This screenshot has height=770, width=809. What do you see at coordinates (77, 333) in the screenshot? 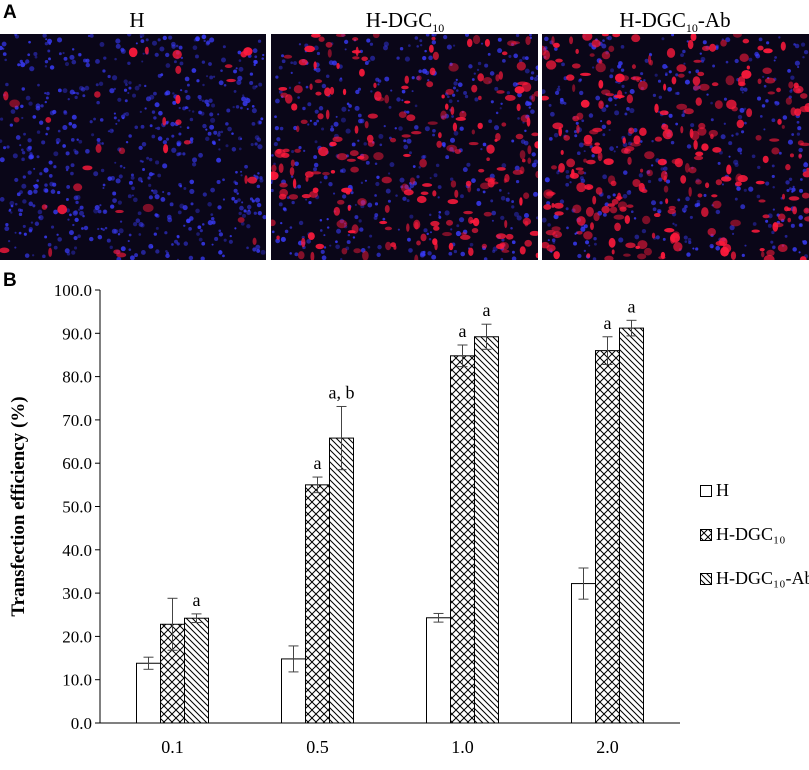
I see `y-tick-label: 90.0` at bounding box center [77, 333].